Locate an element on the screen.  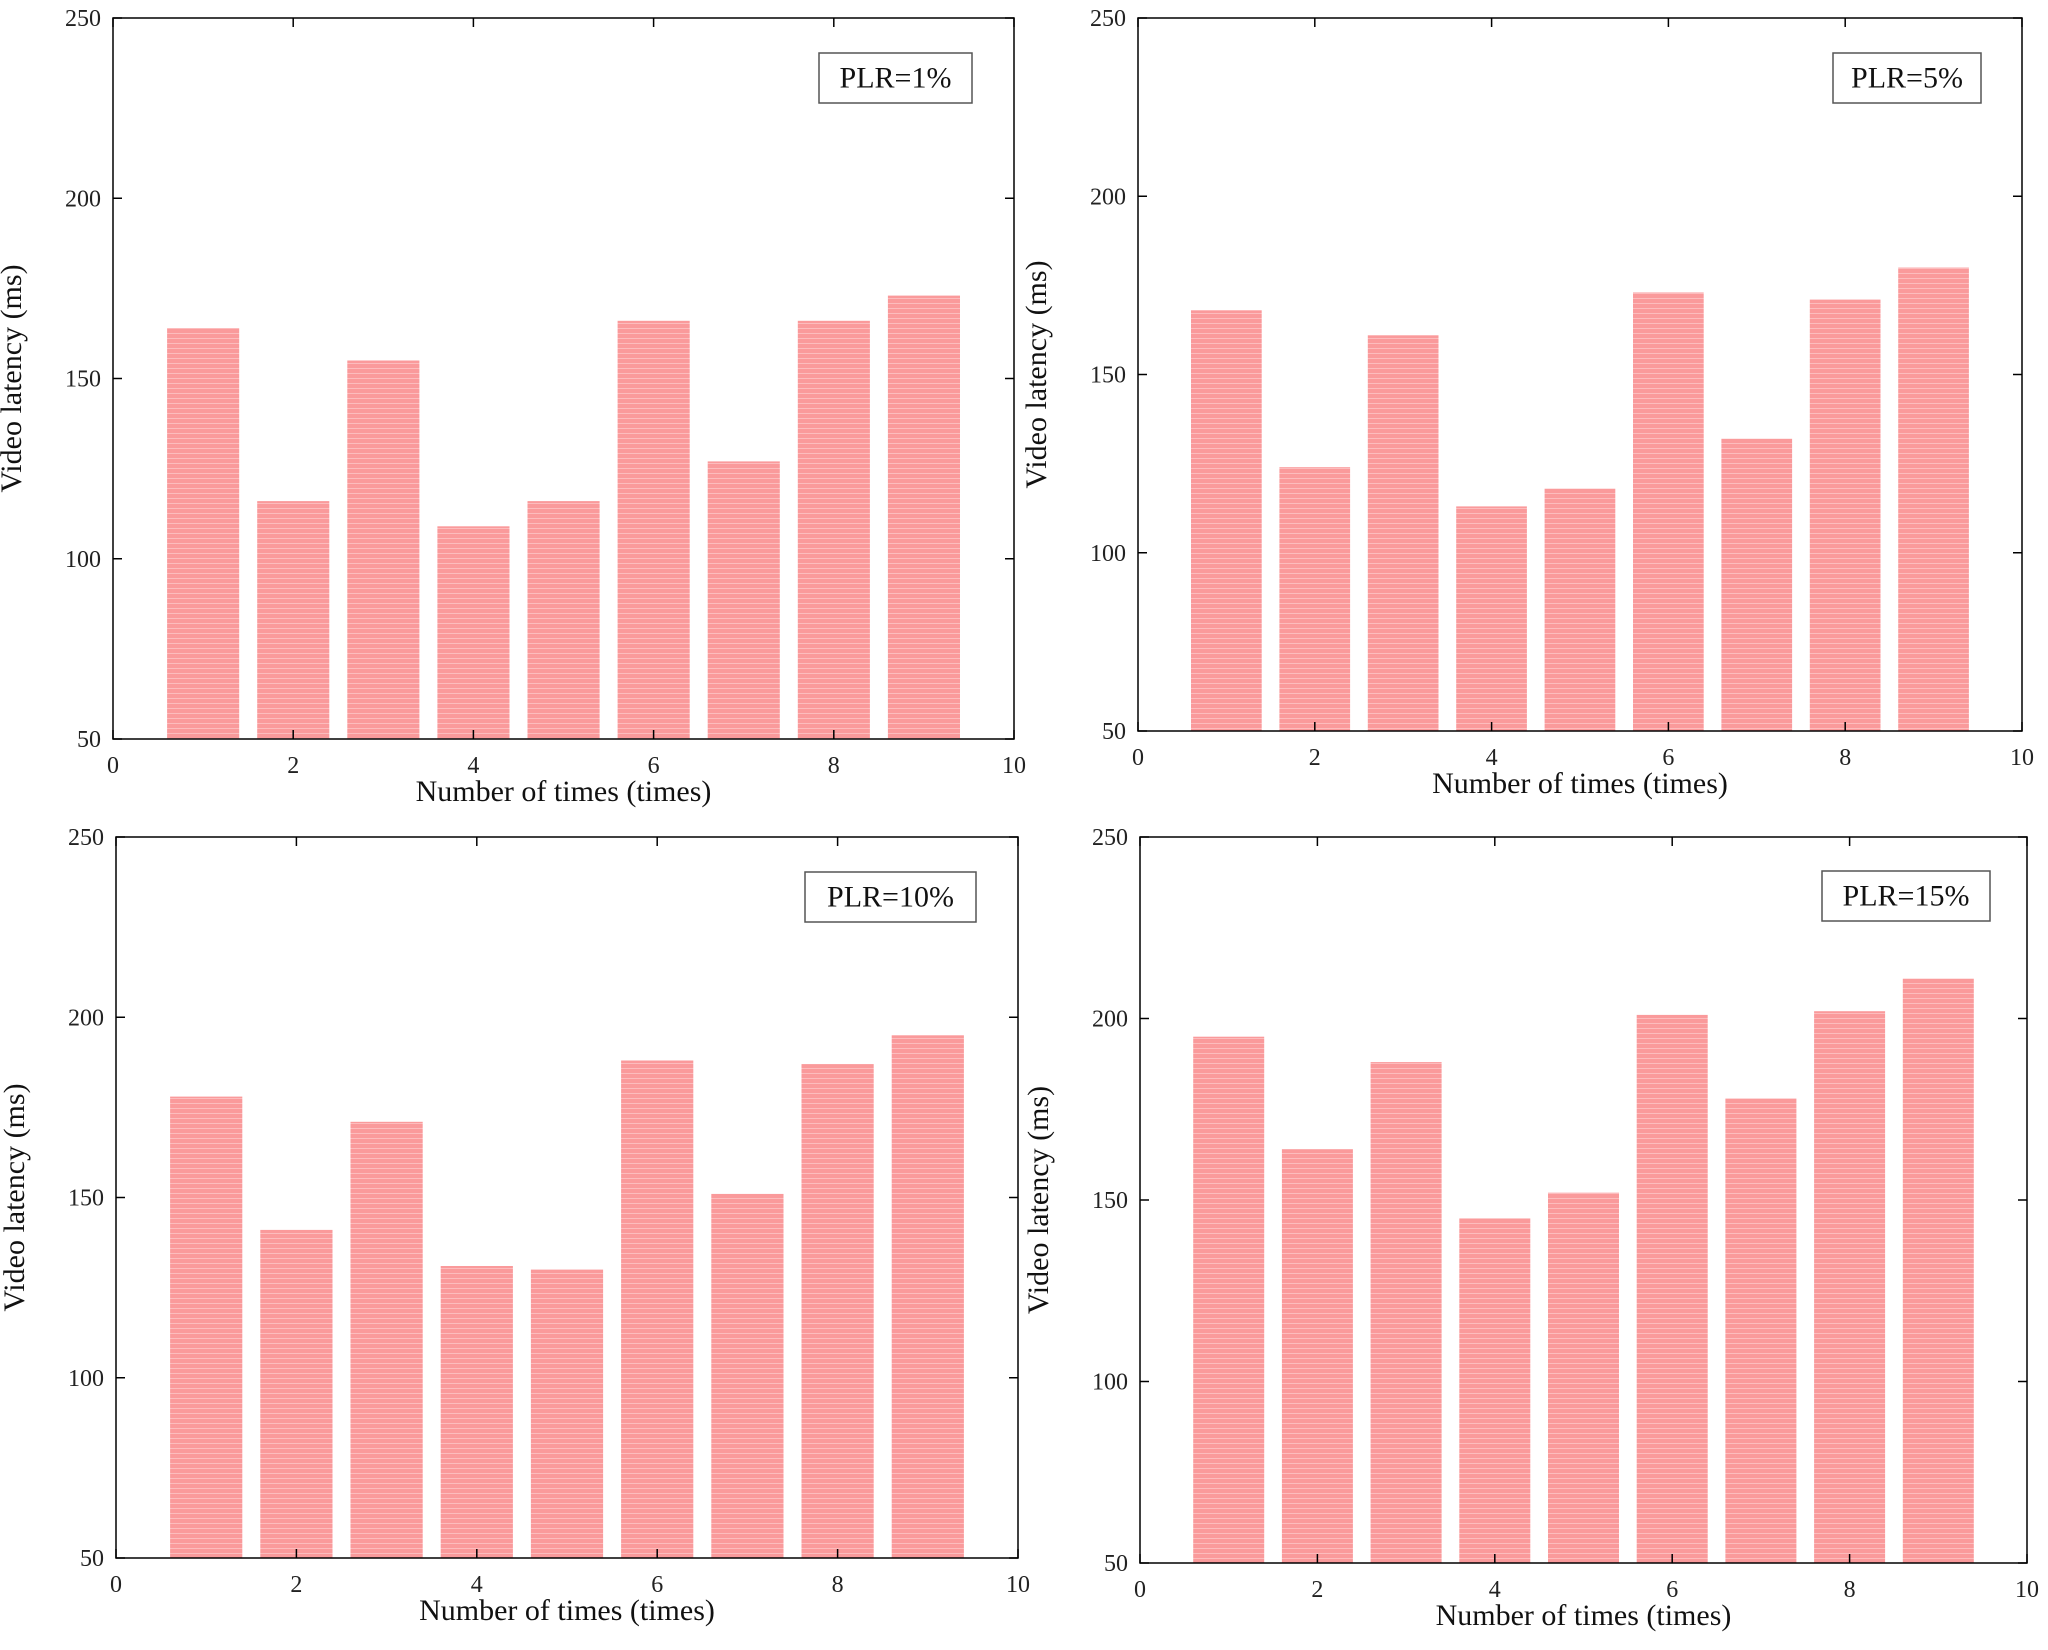
legend-box: PLR=1% is located at coordinates (895, 78).